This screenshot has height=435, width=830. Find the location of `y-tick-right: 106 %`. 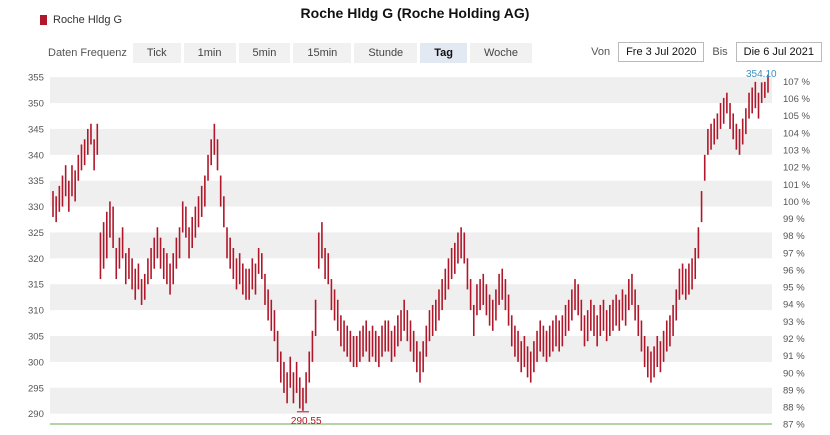

y-tick-right: 106 % is located at coordinates (796, 99).